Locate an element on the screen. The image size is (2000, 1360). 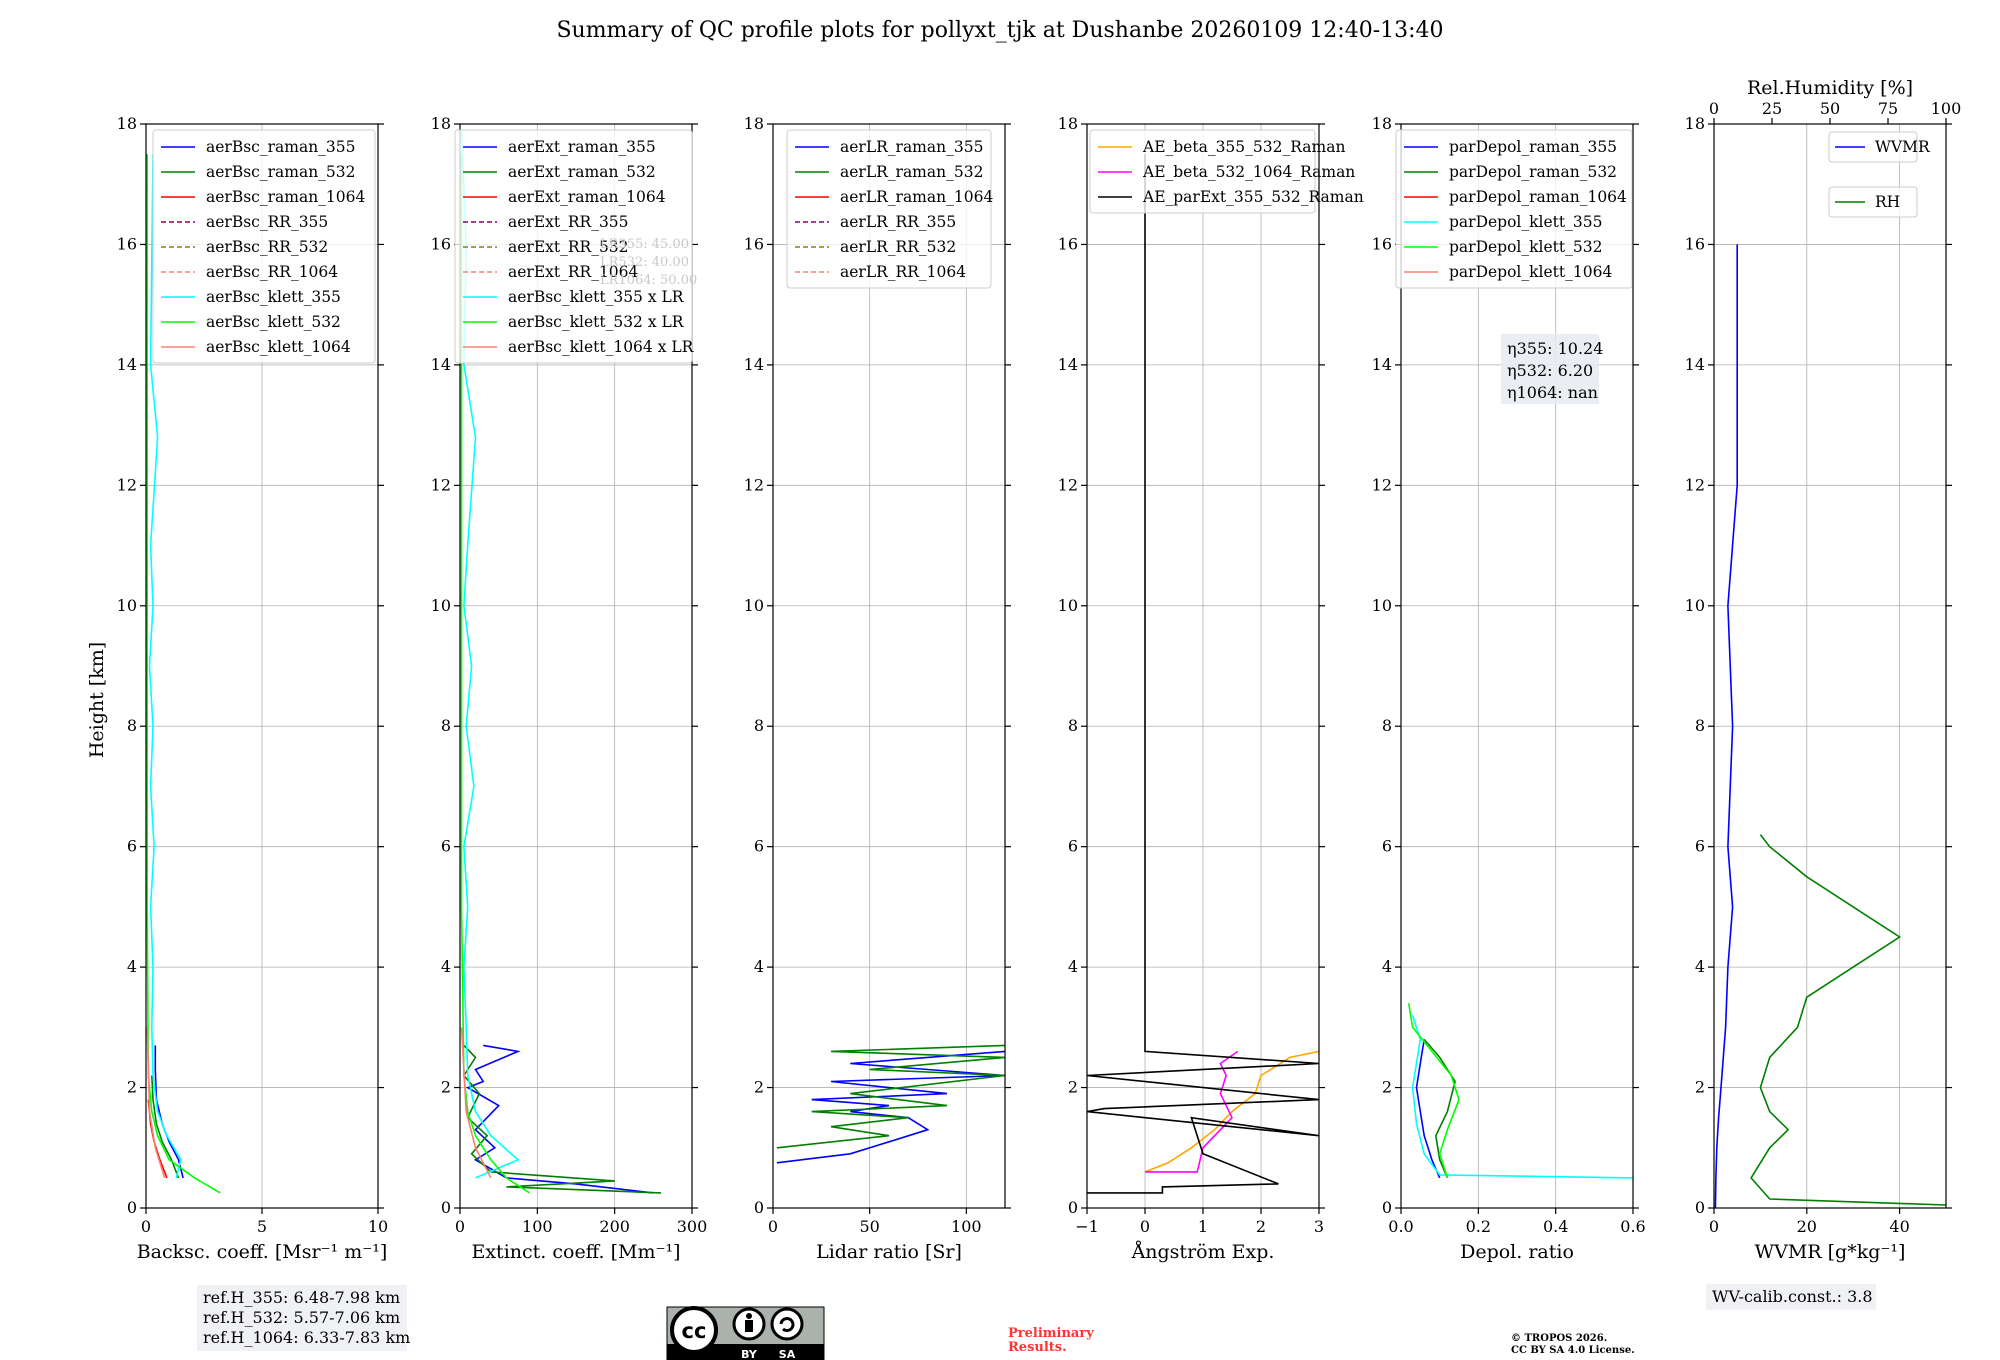
legend-label: aerExt_RR_355 is located at coordinates (568, 222).